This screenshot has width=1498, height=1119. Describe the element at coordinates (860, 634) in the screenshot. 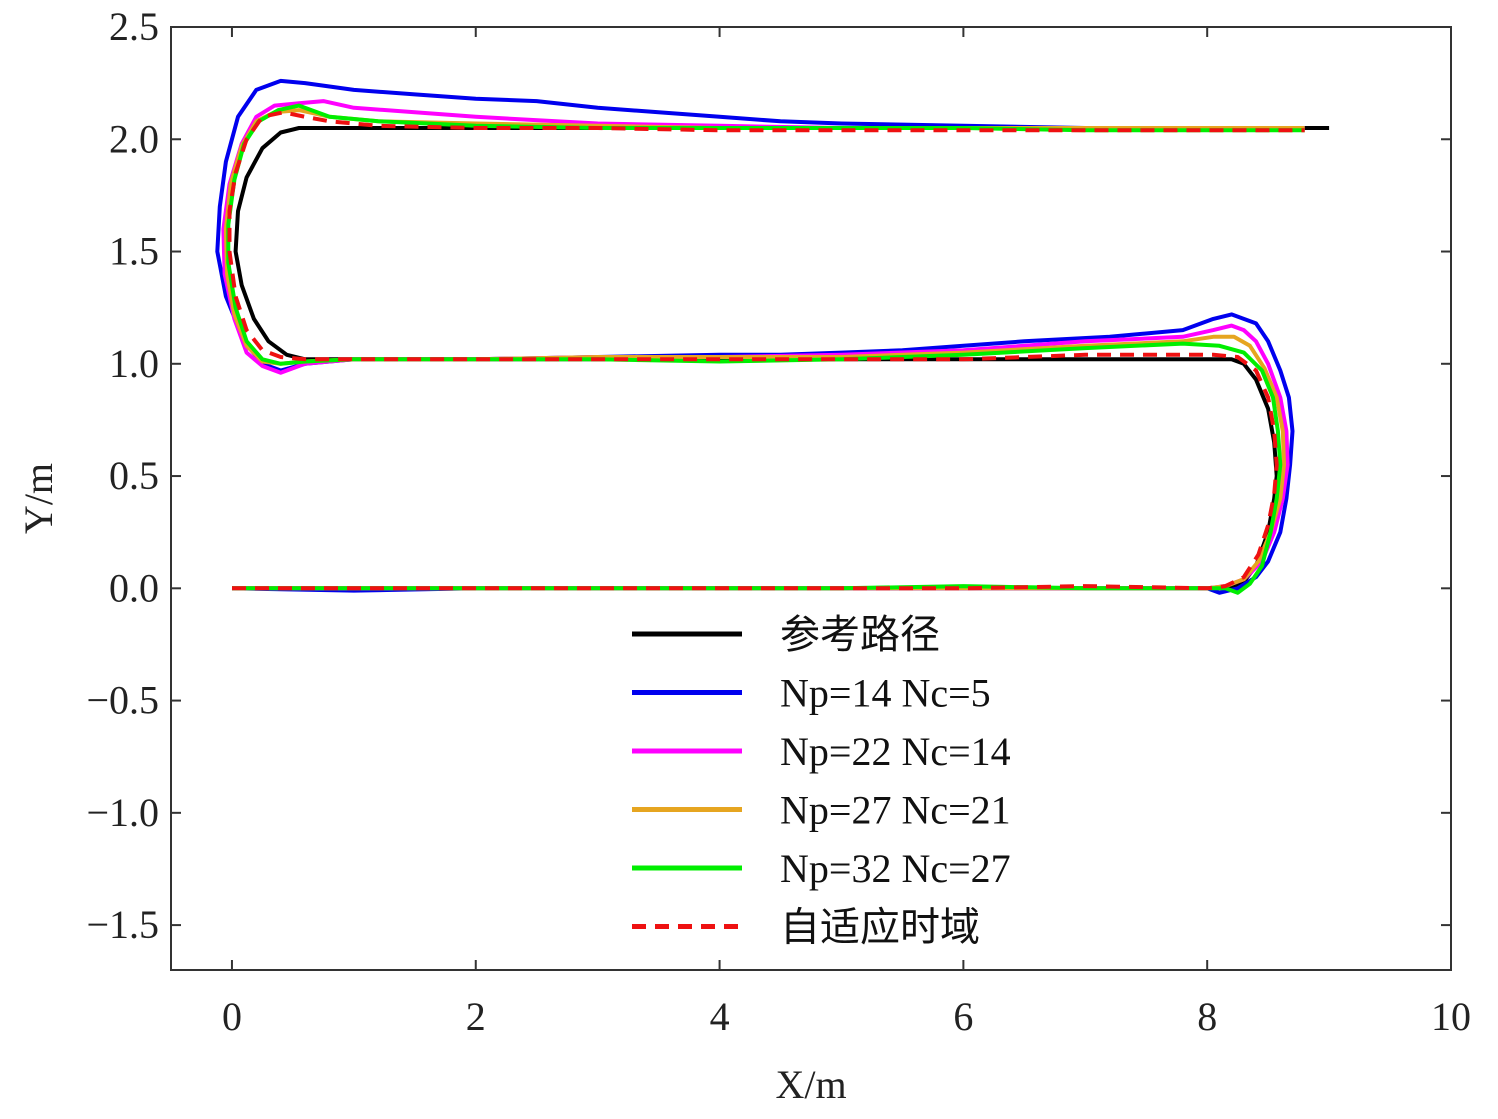

I see `legend-label: 参考路径` at that location.